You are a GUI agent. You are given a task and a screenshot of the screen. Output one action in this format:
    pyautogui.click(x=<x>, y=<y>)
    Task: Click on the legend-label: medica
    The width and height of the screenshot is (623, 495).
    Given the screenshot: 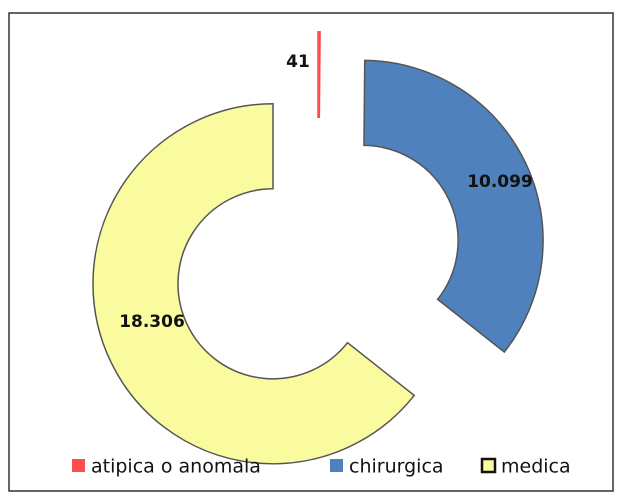 What is the action you would take?
    pyautogui.click(x=536, y=467)
    